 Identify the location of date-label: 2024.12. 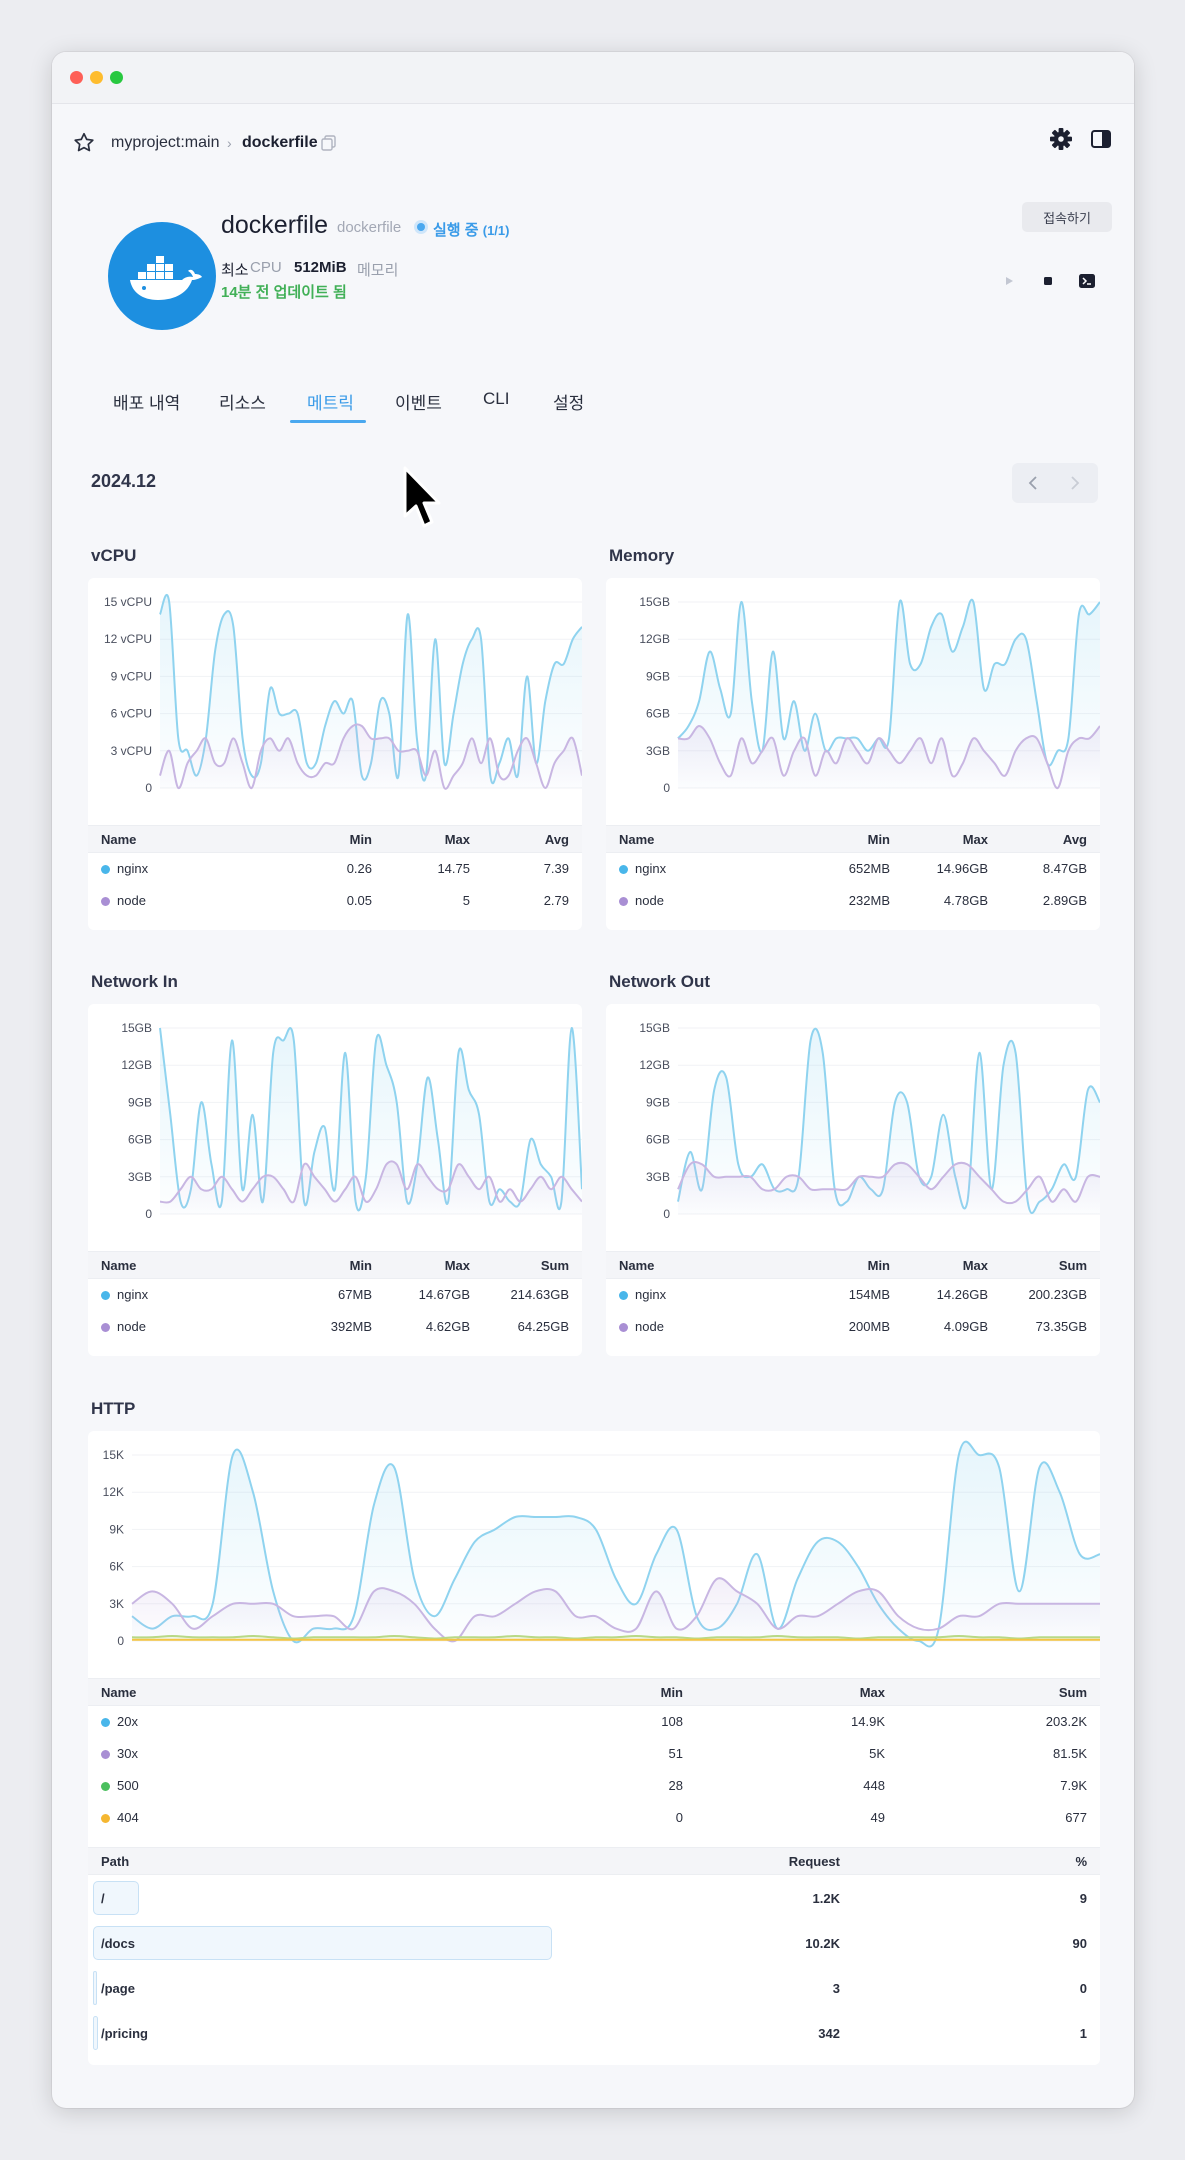
(124, 481).